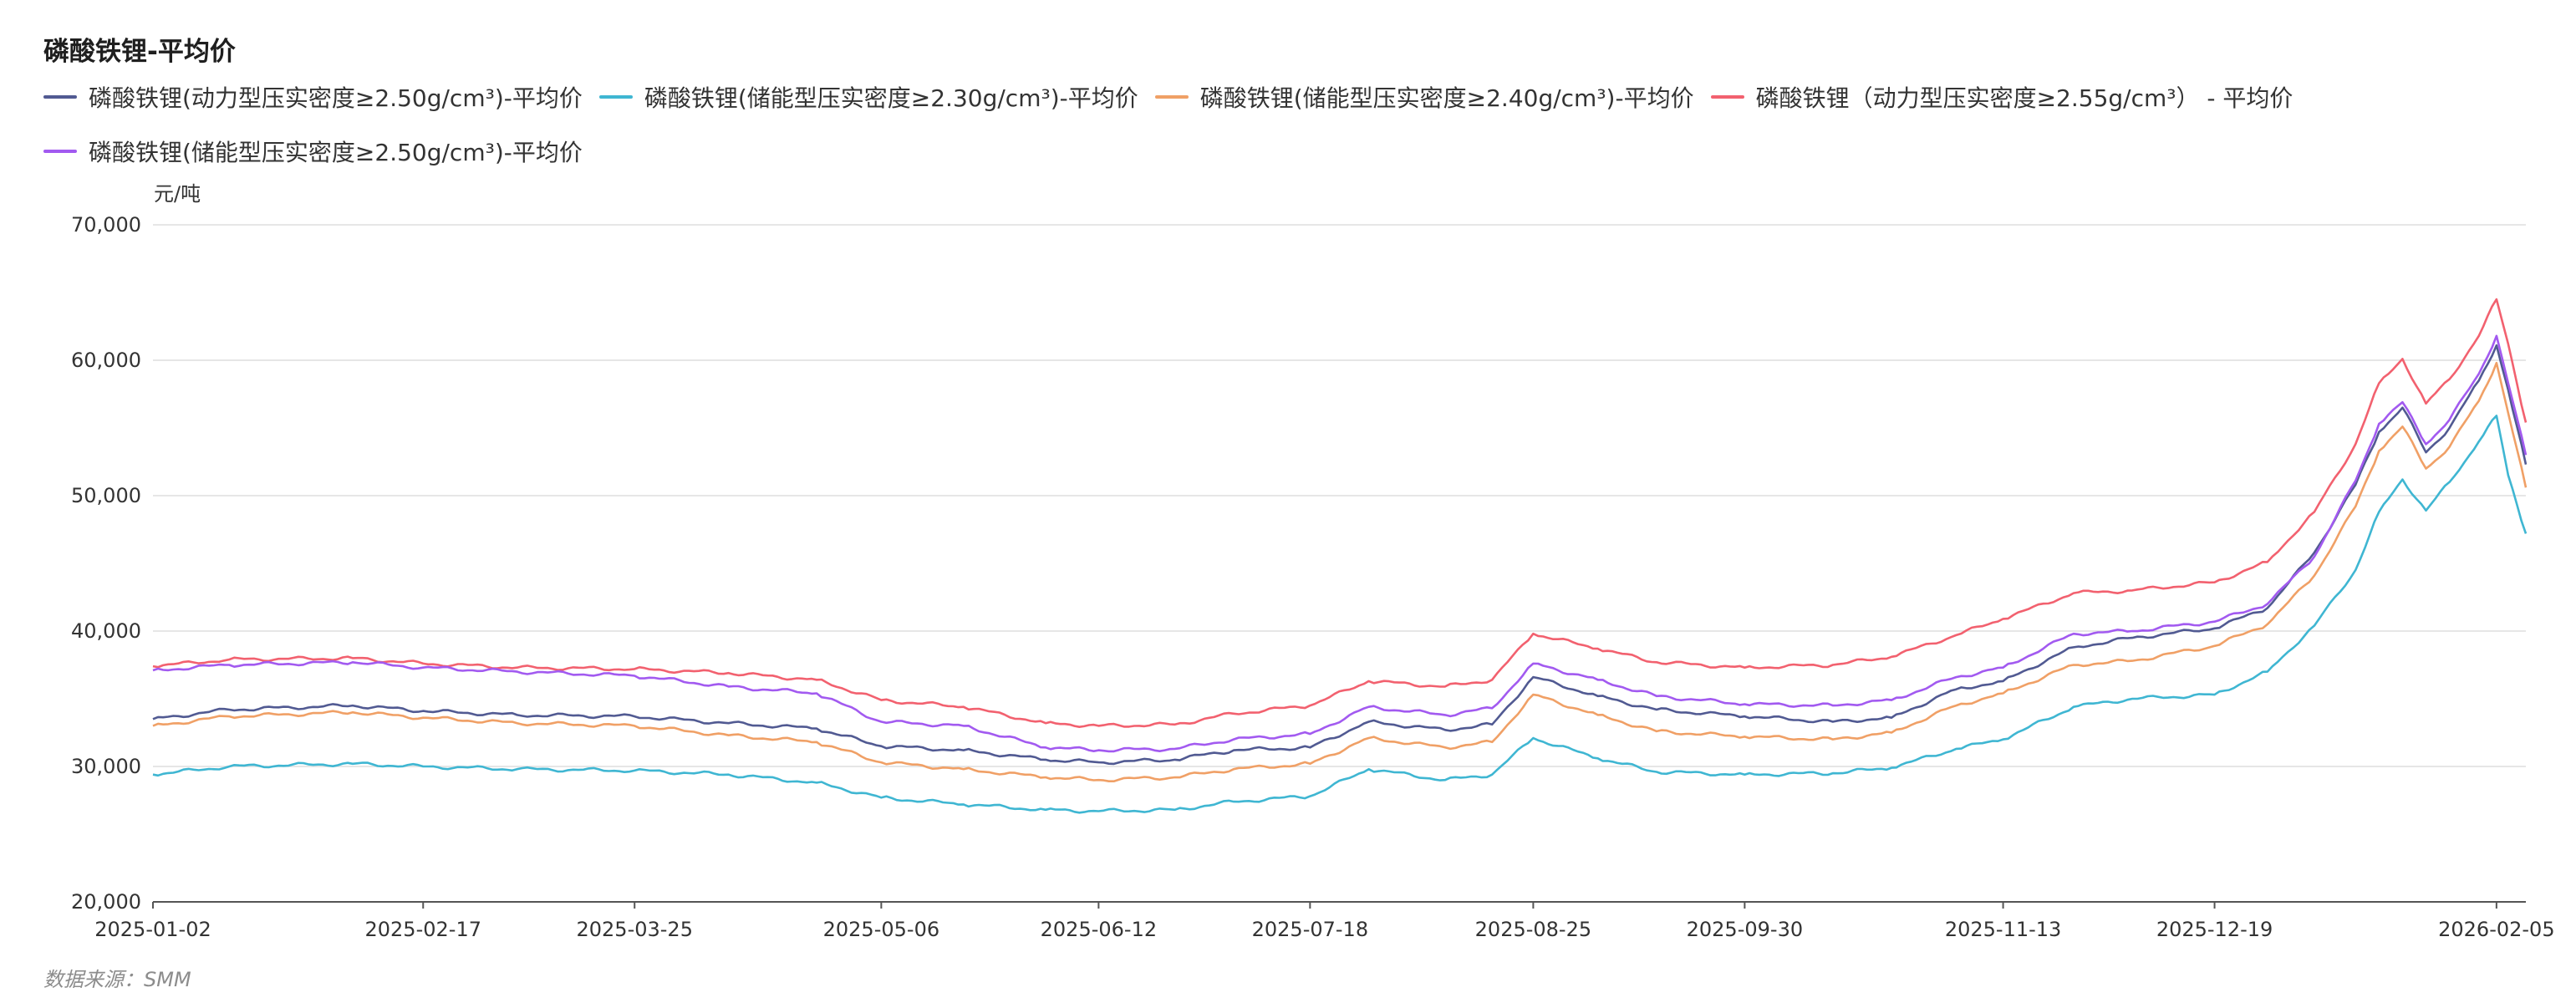  What do you see at coordinates (139, 52) in the screenshot?
I see `chart-title: 磷酸铁锂-平均价` at bounding box center [139, 52].